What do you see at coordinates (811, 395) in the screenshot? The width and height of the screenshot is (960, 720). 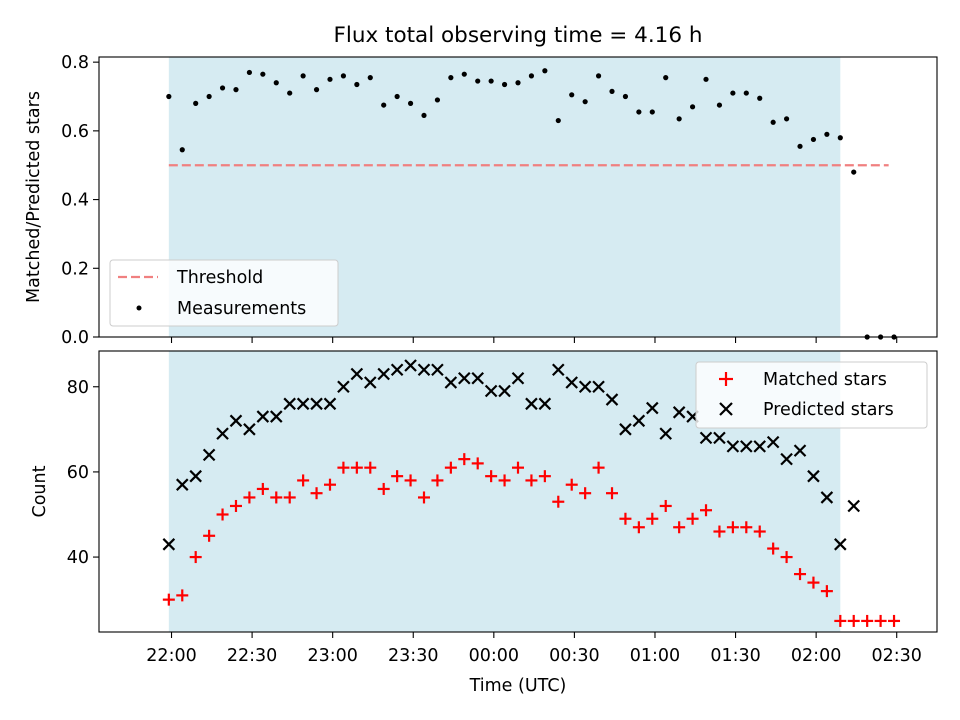 I see `count-legend: Matched stars Predicted stars` at bounding box center [811, 395].